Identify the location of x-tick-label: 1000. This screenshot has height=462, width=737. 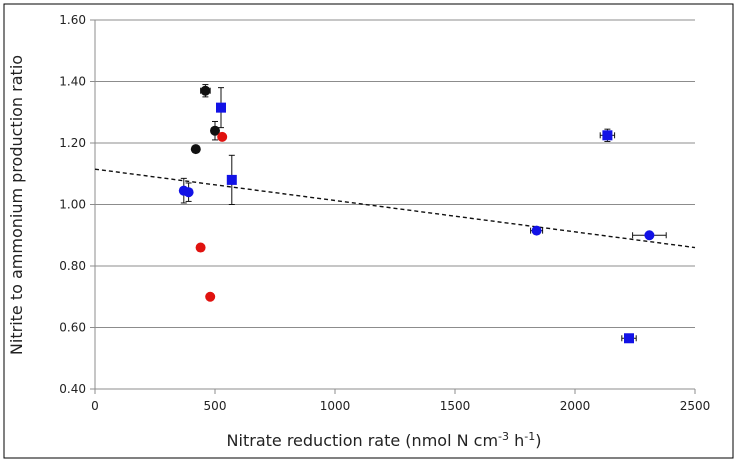
(335, 406).